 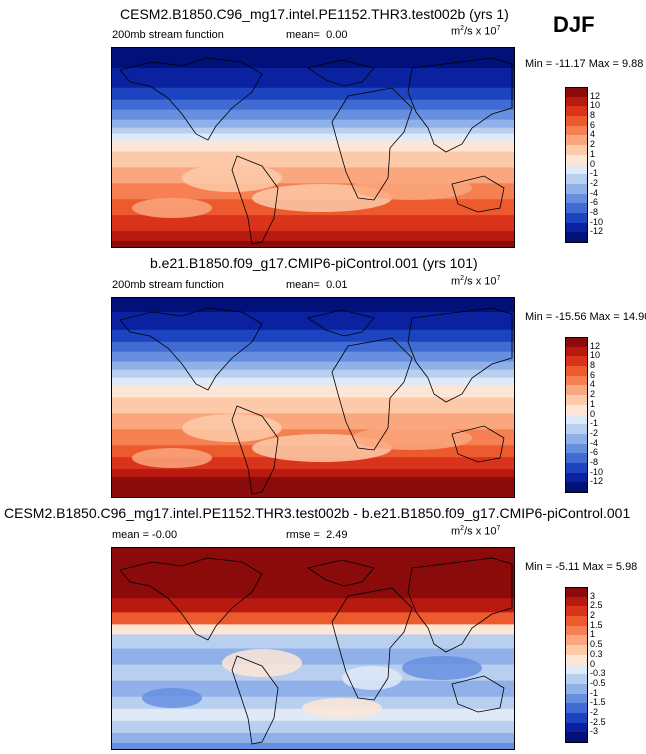 I want to click on colorbar-tick-label: 0.3, so click(x=596, y=653).